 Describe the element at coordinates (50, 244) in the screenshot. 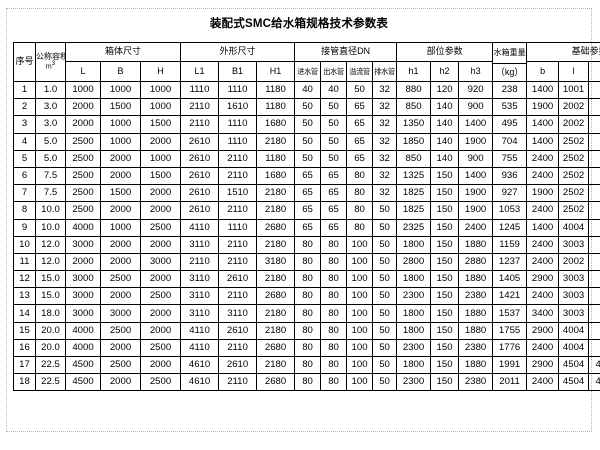

I see `cell-vol: 12.0` at that location.